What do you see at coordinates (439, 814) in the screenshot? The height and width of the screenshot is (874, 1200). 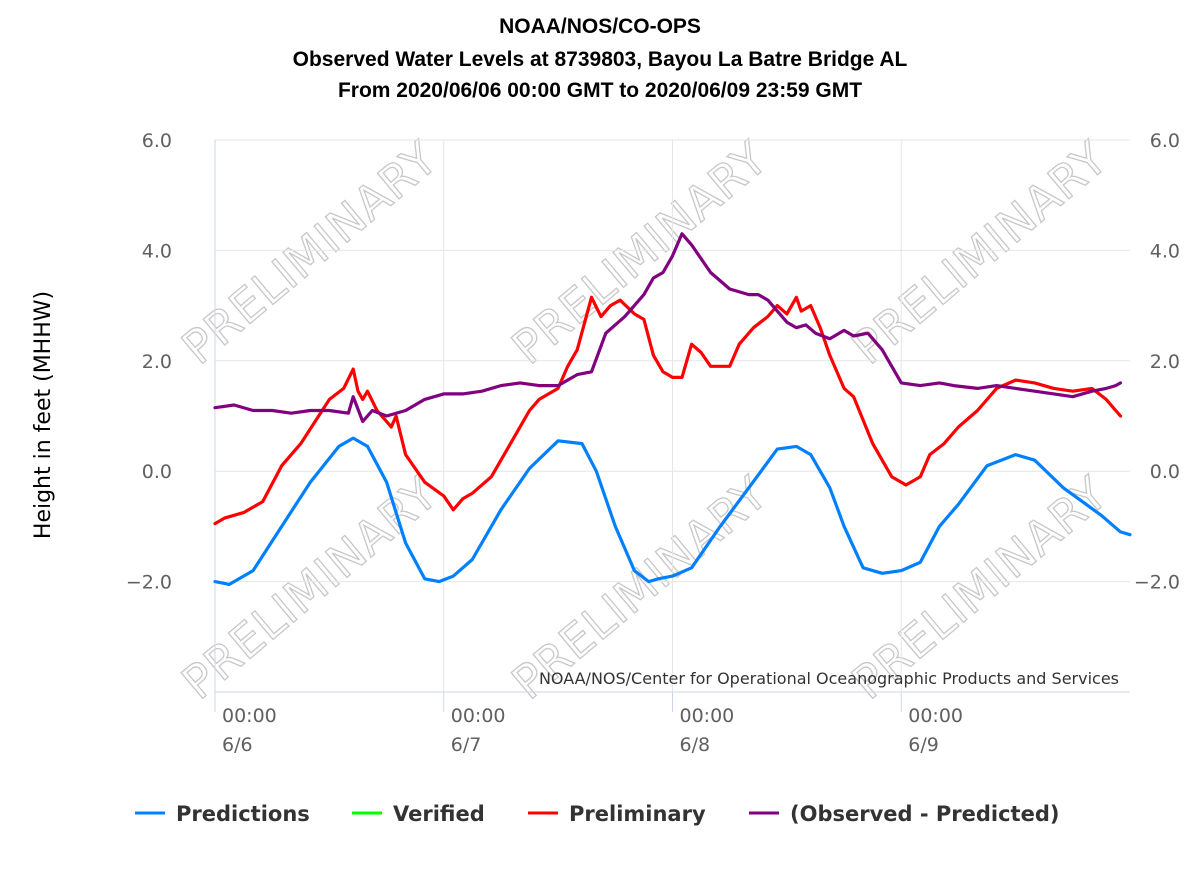 I see `legend-label: Verified` at bounding box center [439, 814].